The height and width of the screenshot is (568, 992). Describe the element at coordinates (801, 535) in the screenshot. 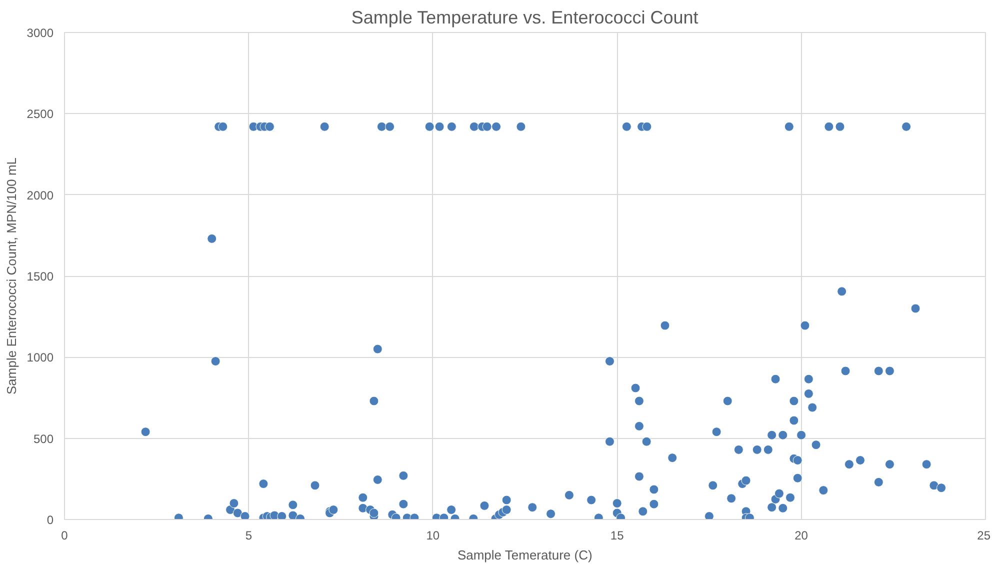

I see `x-tick-label: 20` at that location.